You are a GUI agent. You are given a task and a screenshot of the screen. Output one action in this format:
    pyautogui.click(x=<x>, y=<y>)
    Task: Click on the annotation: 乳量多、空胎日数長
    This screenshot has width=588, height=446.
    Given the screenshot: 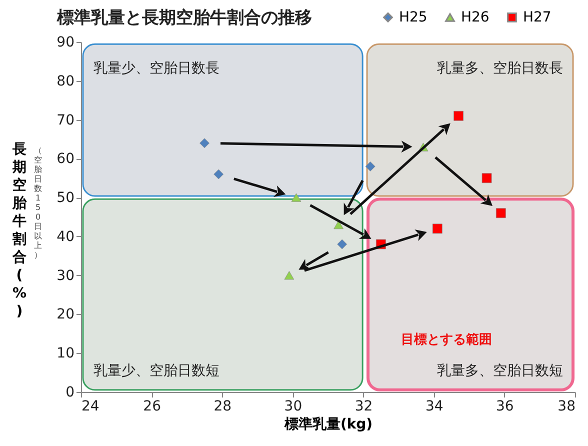 What is the action you would take?
    pyautogui.click(x=500, y=68)
    